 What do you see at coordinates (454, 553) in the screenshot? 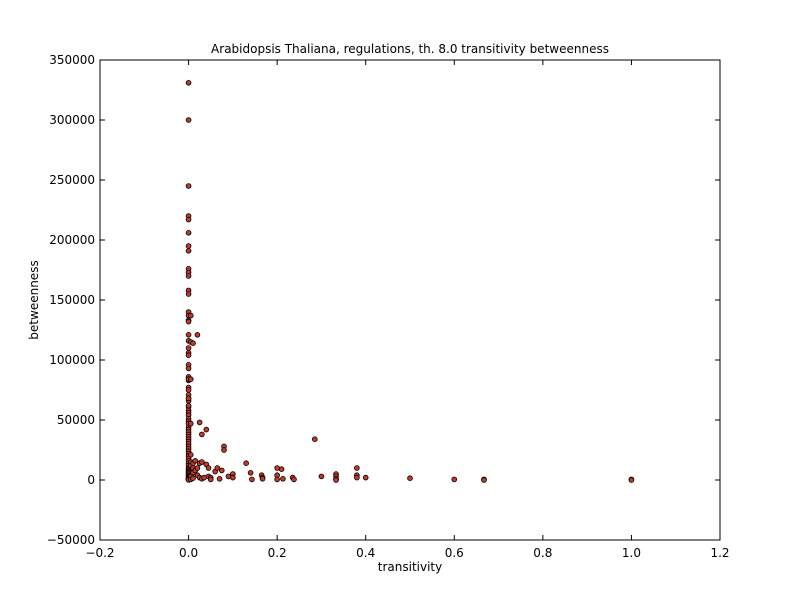
I see `x-tick-label: 0.6` at bounding box center [454, 553].